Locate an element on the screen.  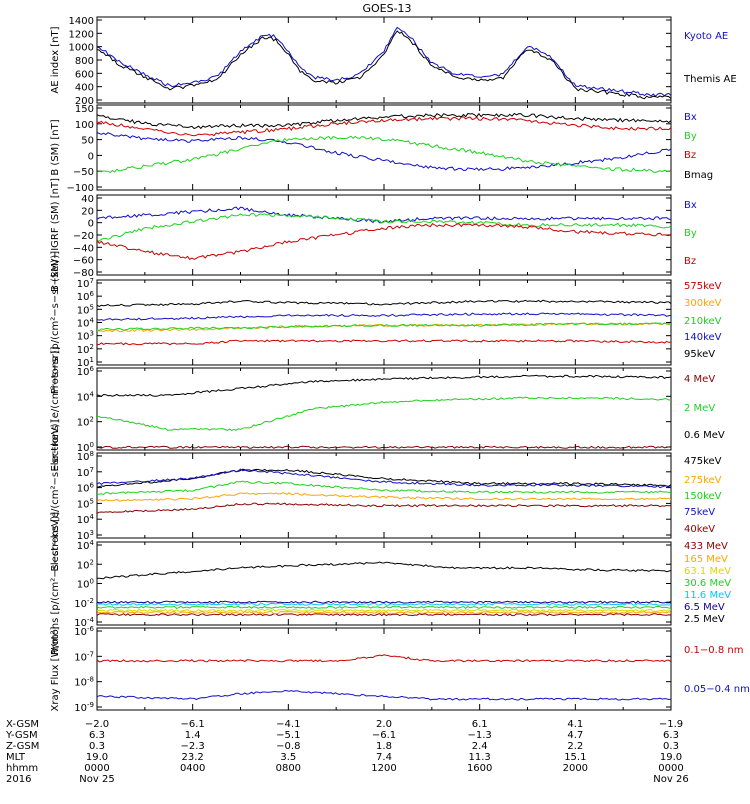
legend-label: 433 MeV is located at coordinates (706, 546).